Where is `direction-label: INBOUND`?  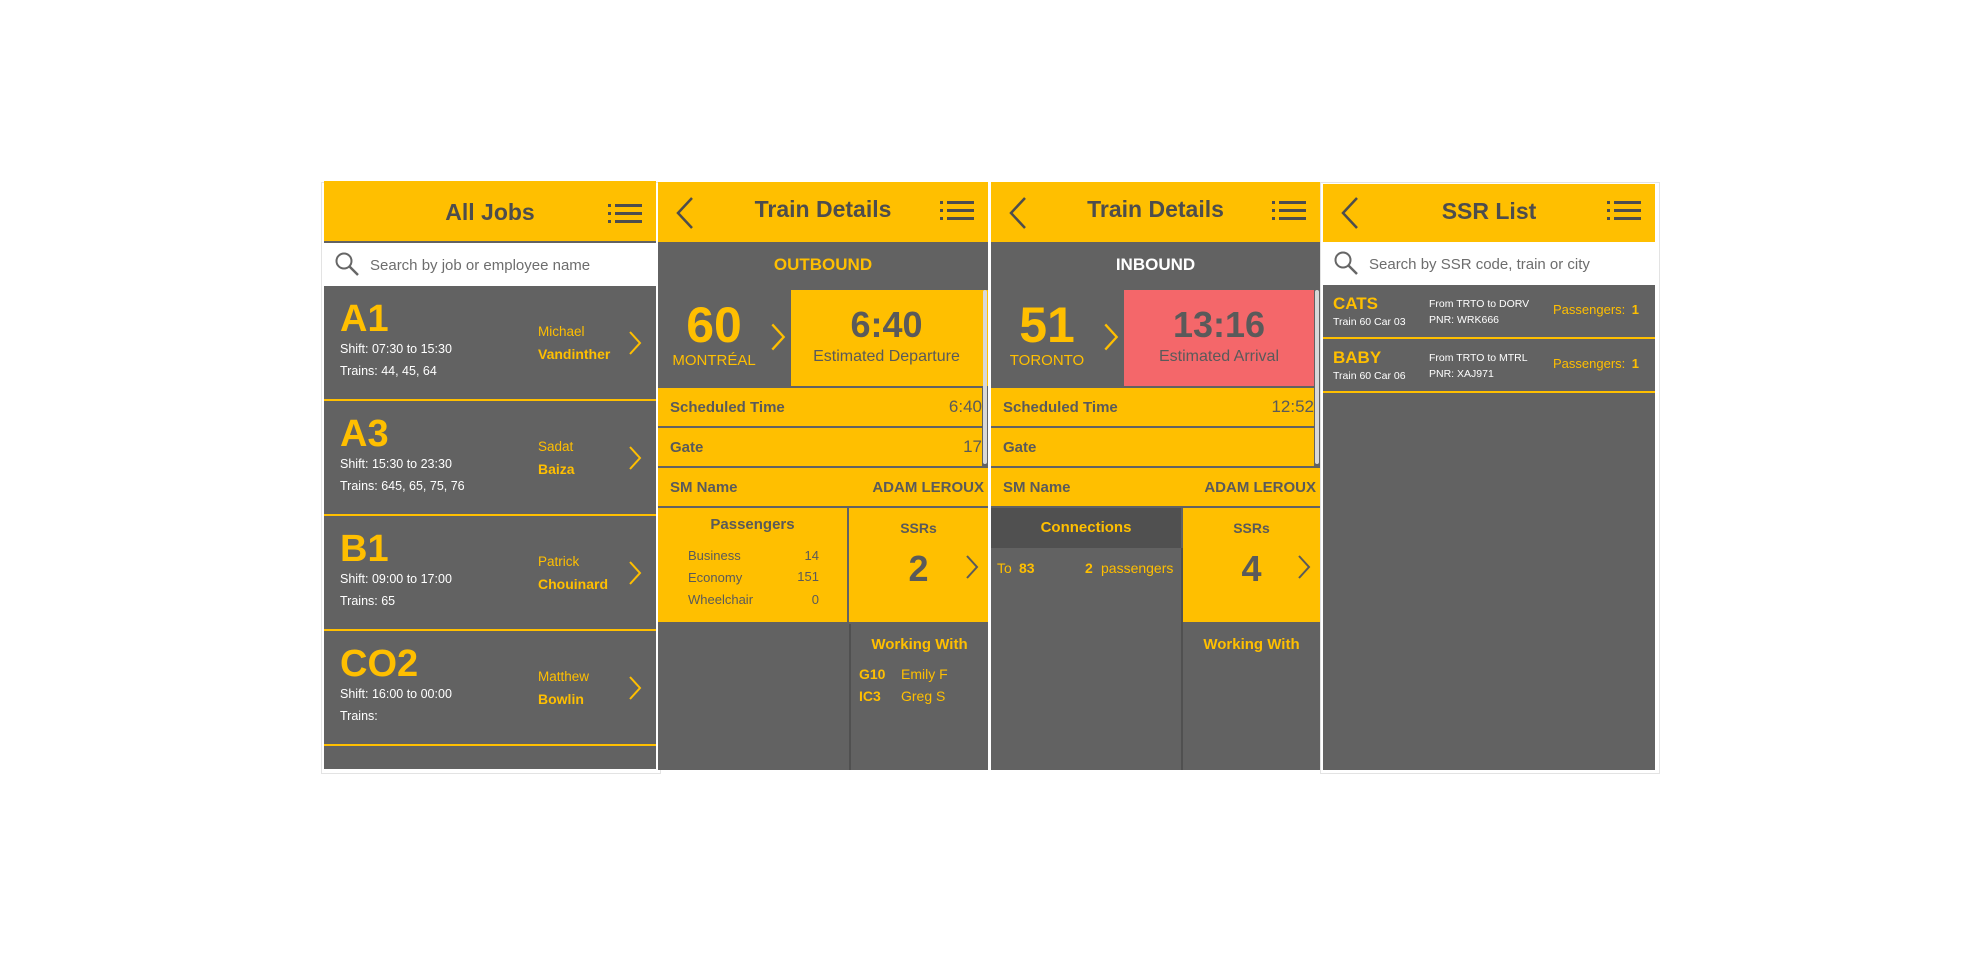
direction-label: INBOUND is located at coordinates (1155, 266).